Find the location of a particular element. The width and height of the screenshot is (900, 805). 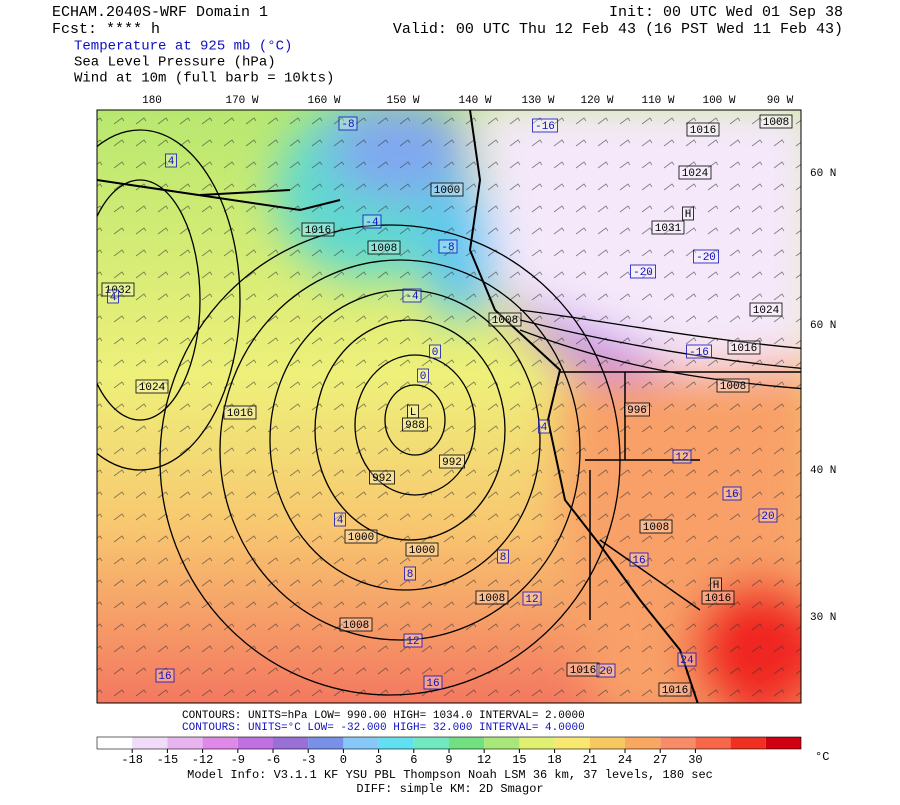

colorbar-label: -12 is located at coordinates (203, 760).